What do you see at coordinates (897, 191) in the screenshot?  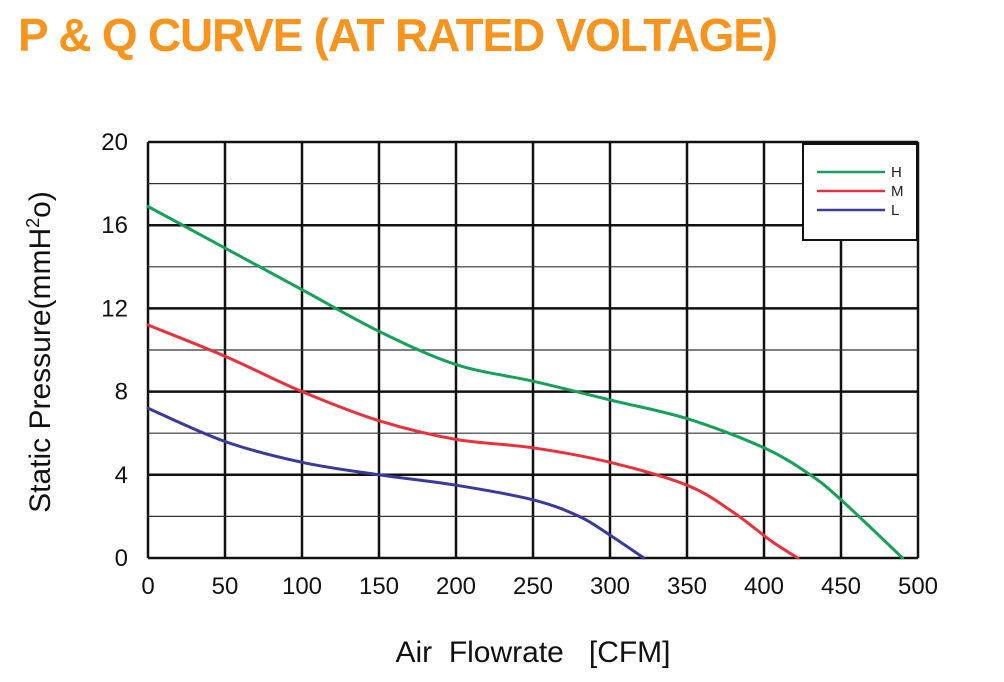 I see `legend-label-m: M` at bounding box center [897, 191].